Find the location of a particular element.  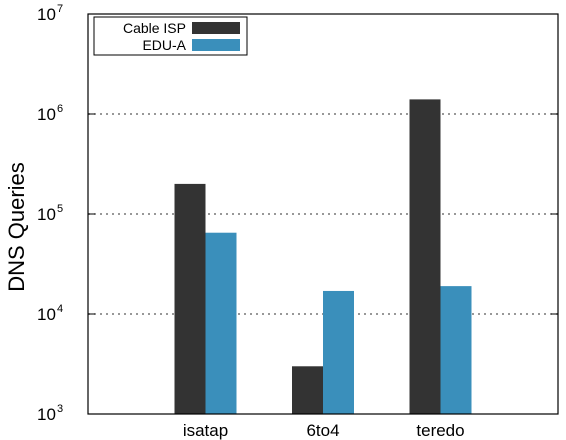

bar-edu-a-6to4 is located at coordinates (338, 352).